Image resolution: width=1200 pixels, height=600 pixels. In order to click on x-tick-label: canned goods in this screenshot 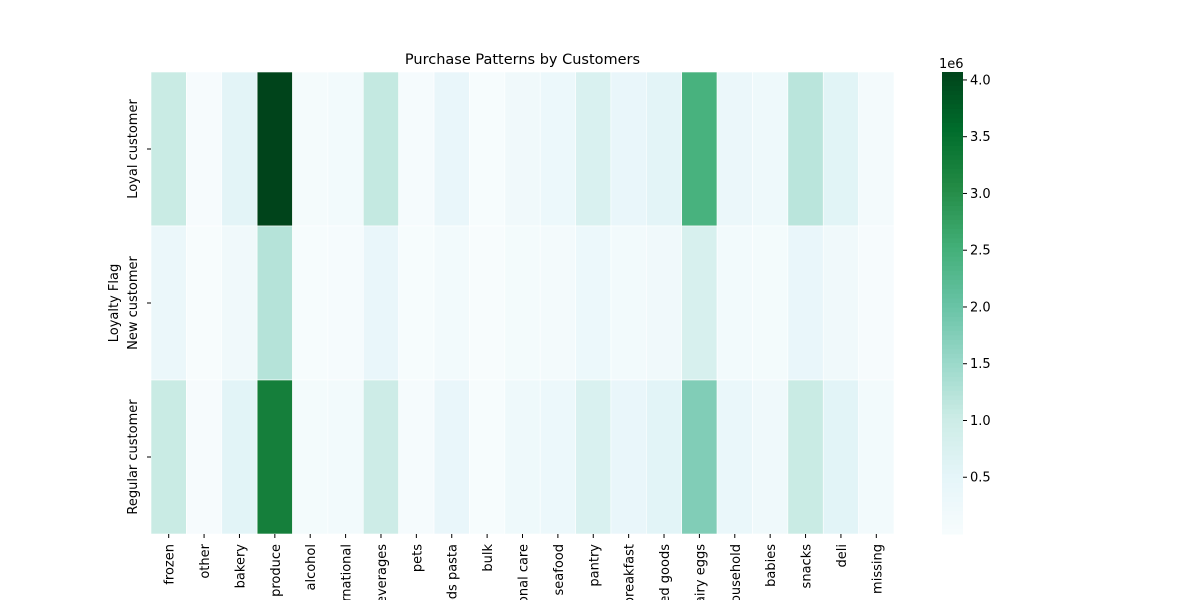, I will do `click(665, 572)`.